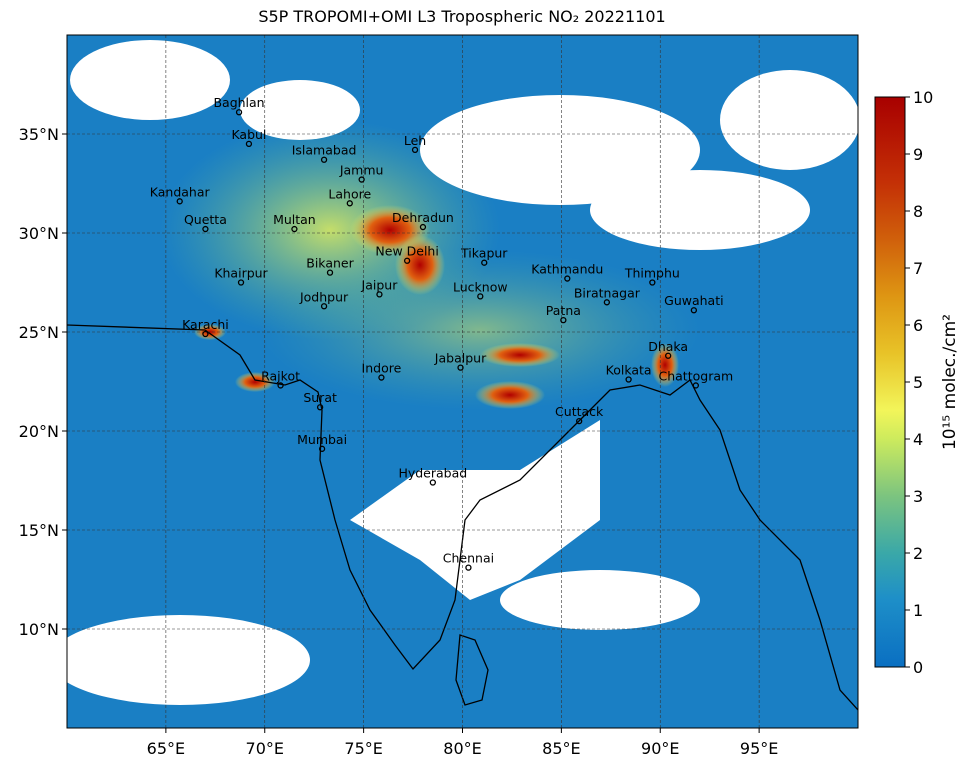  I want to click on colorbar-tick-label: 6, so click(918, 325).